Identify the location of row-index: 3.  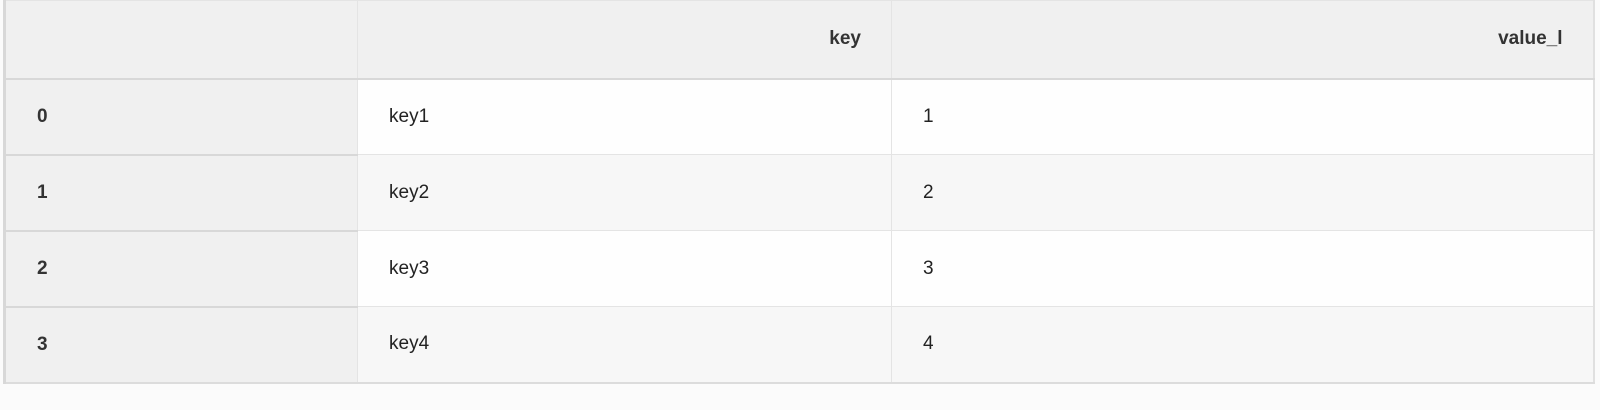
(180, 345).